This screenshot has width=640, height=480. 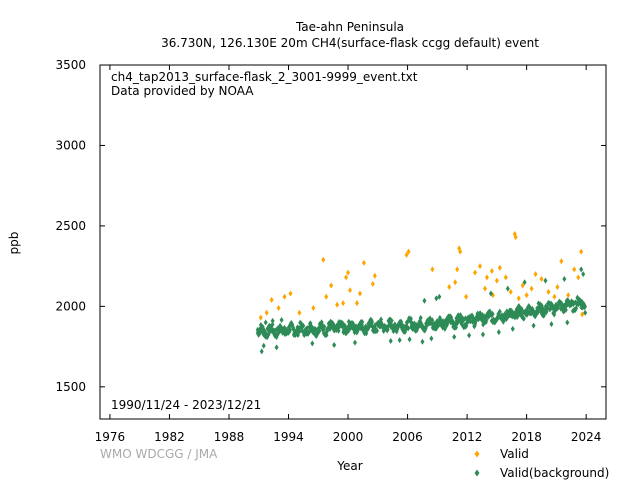 What do you see at coordinates (421, 310) in the screenshot?
I see `background-series` at bounding box center [421, 310].